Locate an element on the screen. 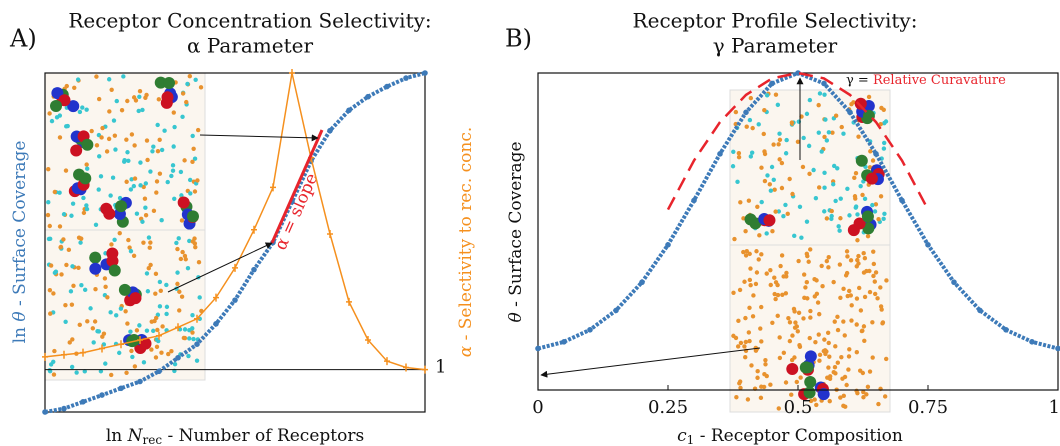 The height and width of the screenshot is (446, 1060). x-axis-label-part: c is located at coordinates (682, 436).